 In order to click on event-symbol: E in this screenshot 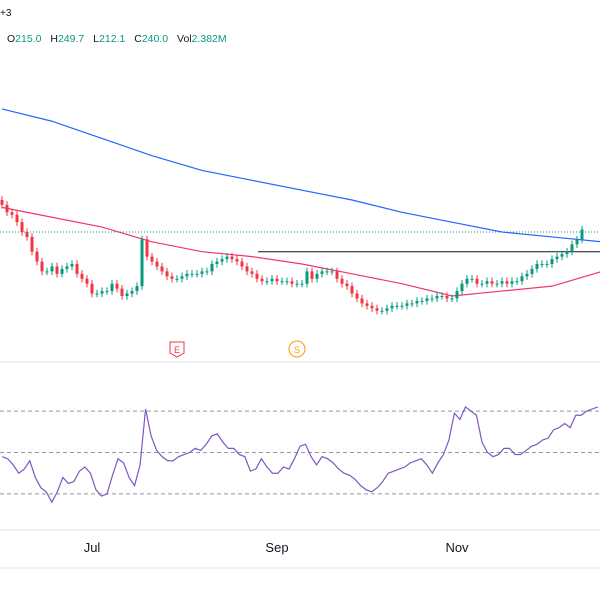, I will do `click(177, 350)`.